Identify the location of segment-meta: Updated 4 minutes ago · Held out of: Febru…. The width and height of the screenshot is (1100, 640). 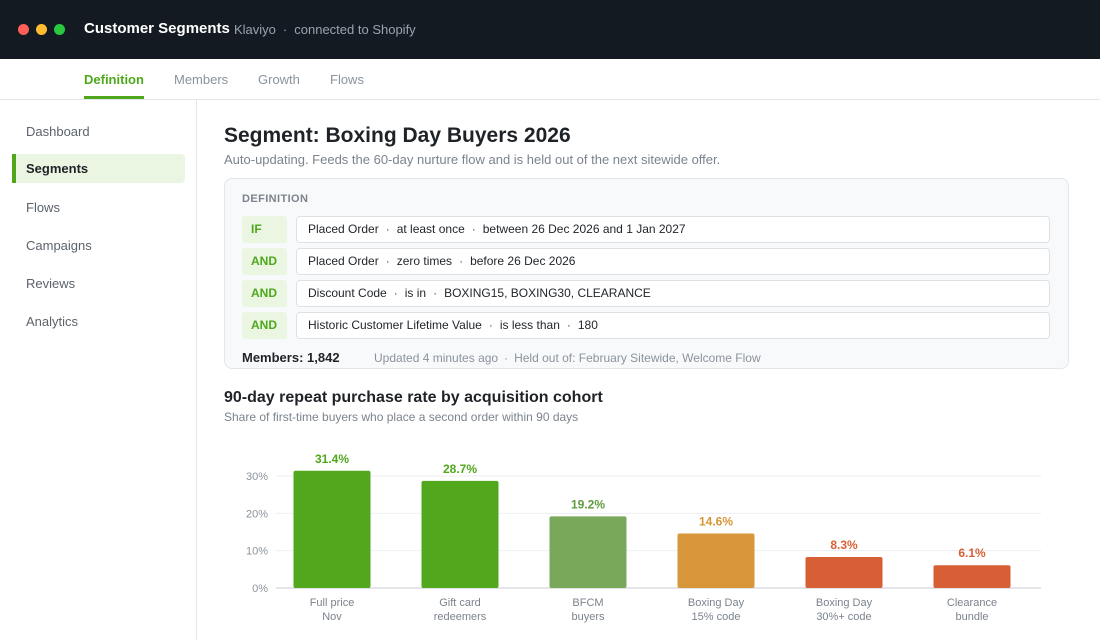
(567, 358).